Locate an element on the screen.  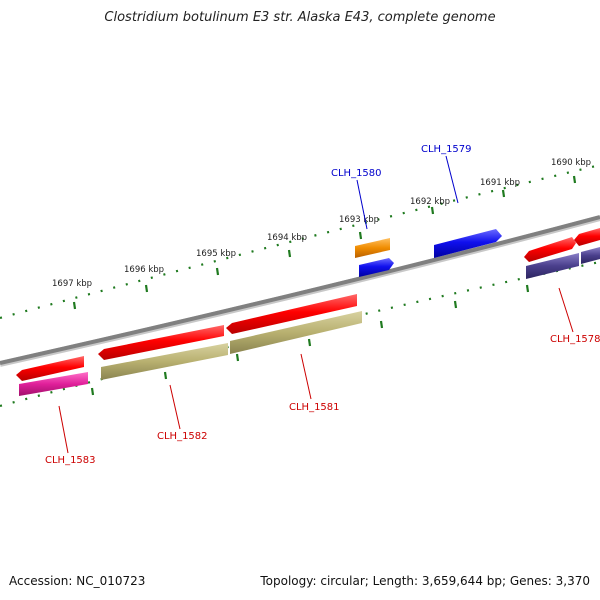
gene-label-clh-1581: CLH_1581 is located at coordinates (314, 407).